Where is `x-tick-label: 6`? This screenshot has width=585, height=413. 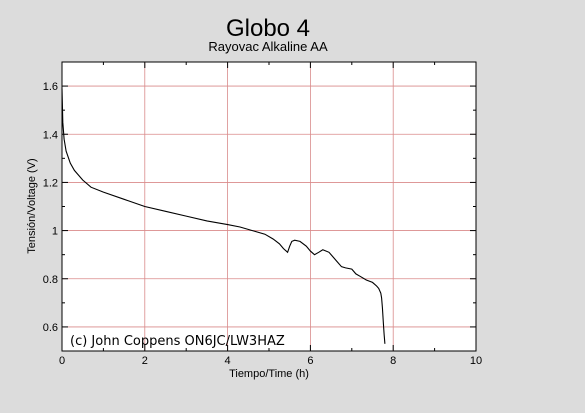 x-tick-label: 6 is located at coordinates (310, 361).